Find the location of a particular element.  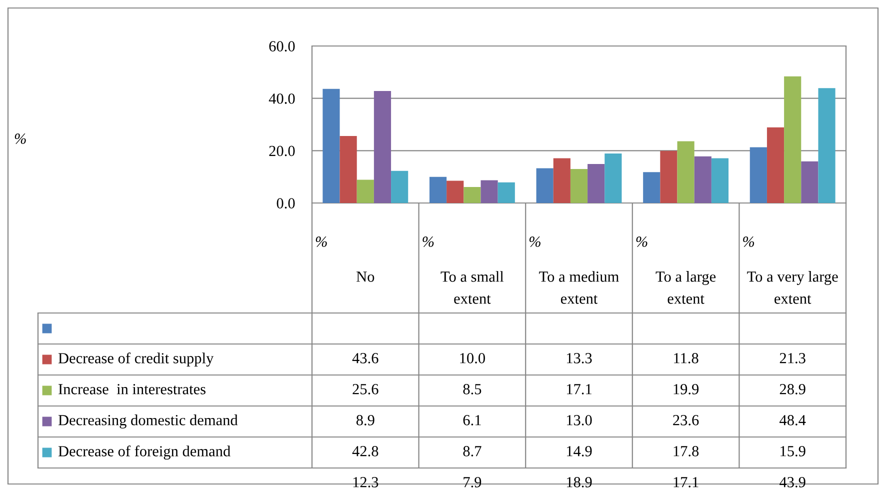

data-label: 25.6 is located at coordinates (365, 389).